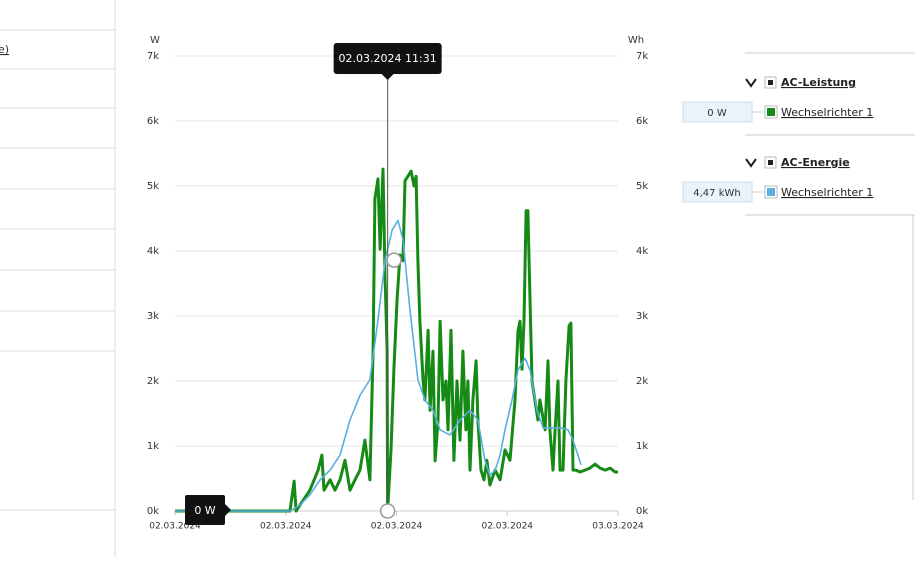 This screenshot has width=915, height=561. Describe the element at coordinates (716, 193) in the screenshot. I see `readout-value: 4,47 kWh` at that location.